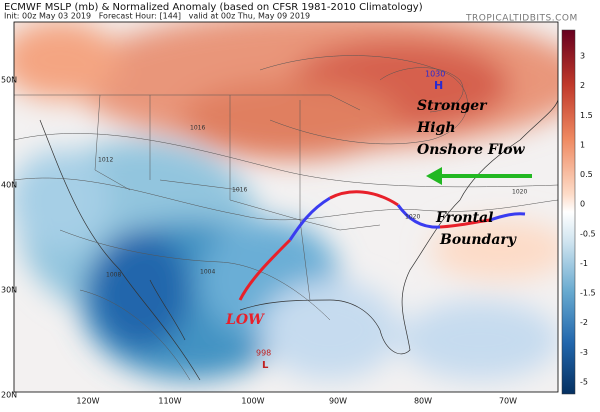  I want to click on longitude-label: 120W, so click(87, 401).